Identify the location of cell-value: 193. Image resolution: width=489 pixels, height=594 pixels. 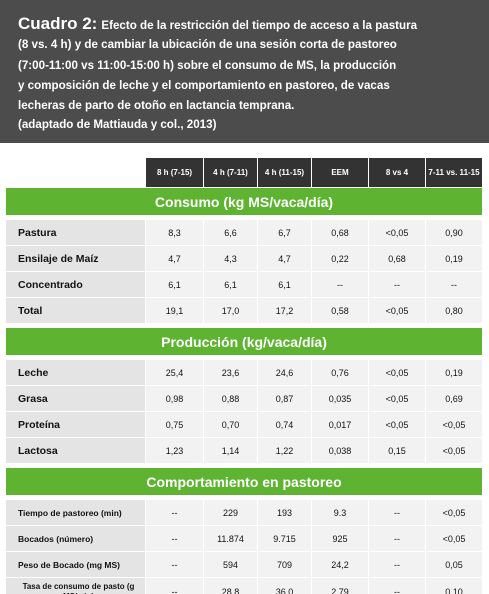
(284, 512).